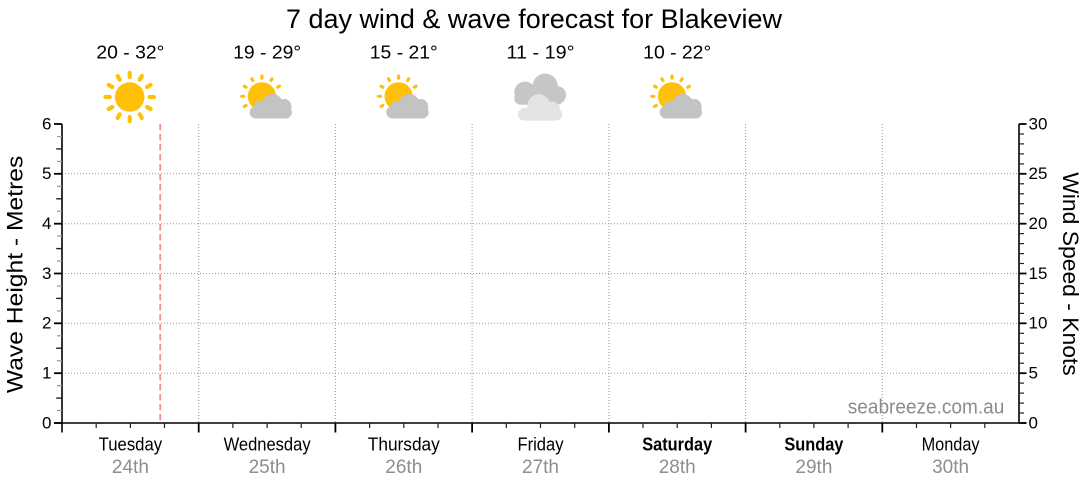 This screenshot has height=495, width=1080. What do you see at coordinates (1038, 273) in the screenshot?
I see `svg-text: 15` at bounding box center [1038, 273].